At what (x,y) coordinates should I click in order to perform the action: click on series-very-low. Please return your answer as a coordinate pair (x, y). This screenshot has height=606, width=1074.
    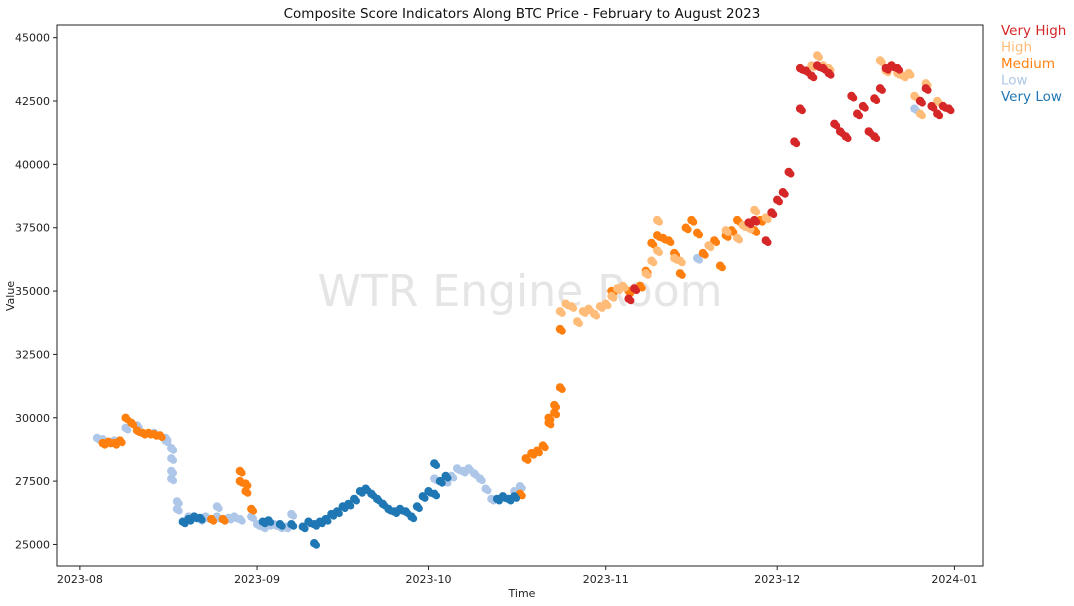
    Looking at the image, I should click on (349, 504).